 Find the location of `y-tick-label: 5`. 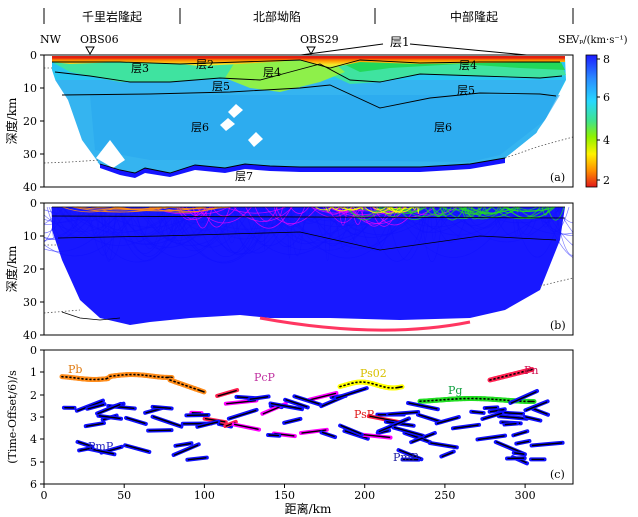

y-tick-label: 5 is located at coordinates (33, 462).